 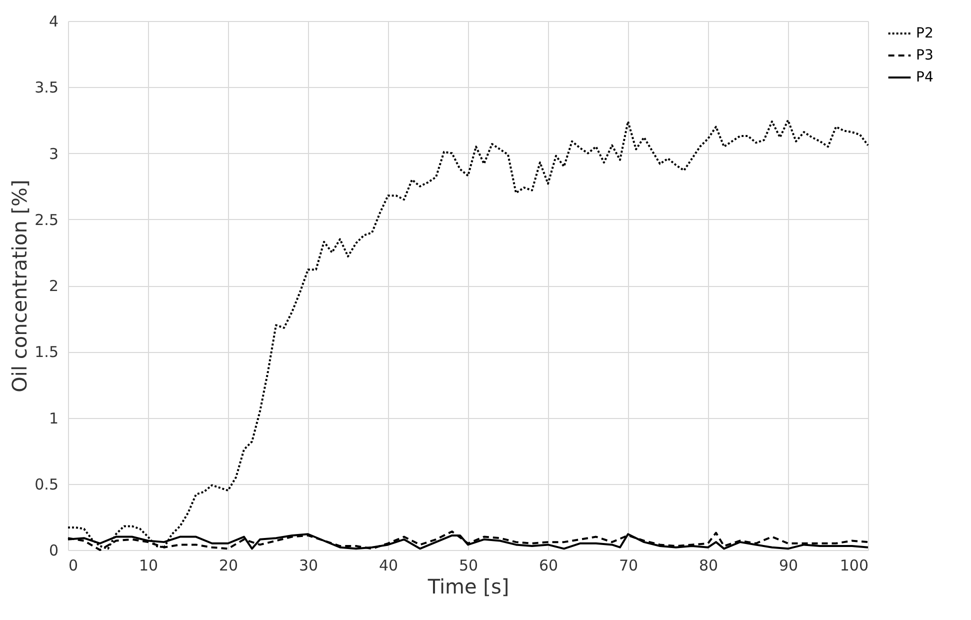 I want to click on y-tick-label: 0, so click(x=53, y=551).